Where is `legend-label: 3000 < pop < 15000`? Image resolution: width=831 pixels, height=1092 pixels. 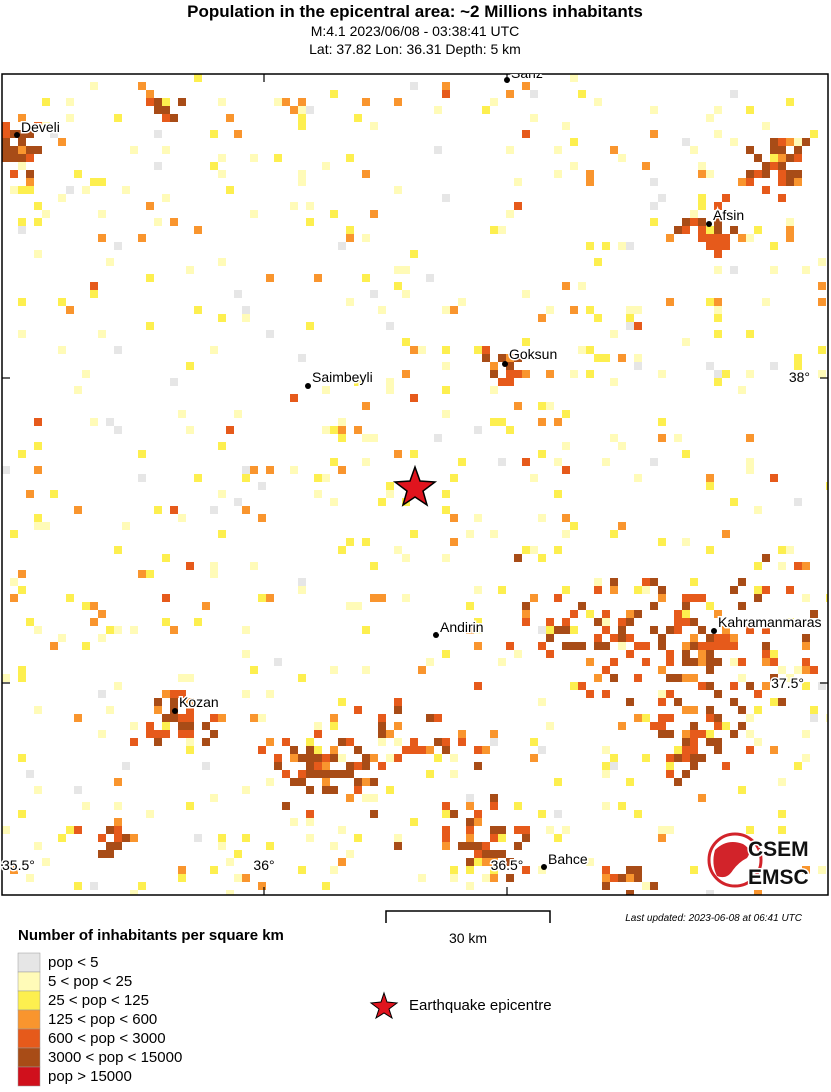
legend-label: 3000 < pop < 15000 is located at coordinates (115, 1057).